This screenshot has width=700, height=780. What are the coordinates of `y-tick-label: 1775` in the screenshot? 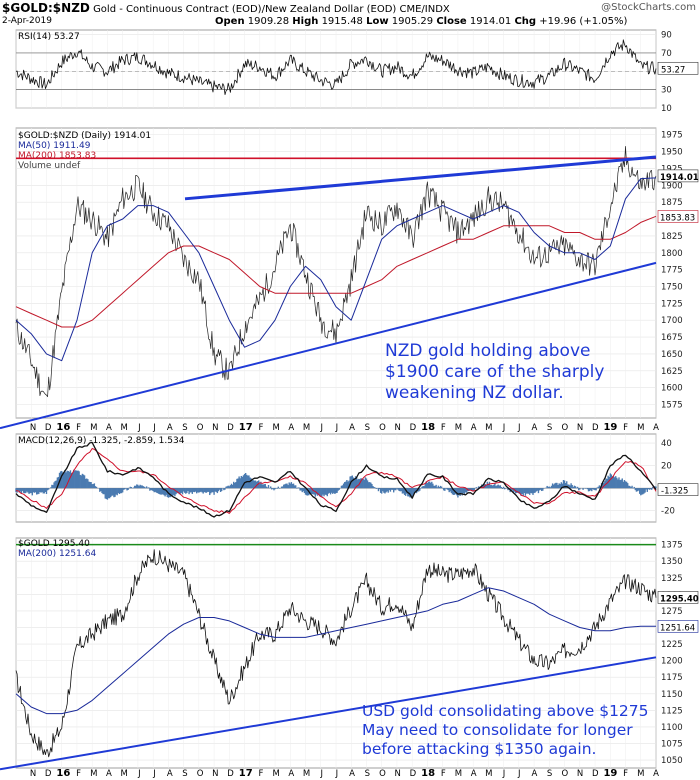 It's located at (672, 271).